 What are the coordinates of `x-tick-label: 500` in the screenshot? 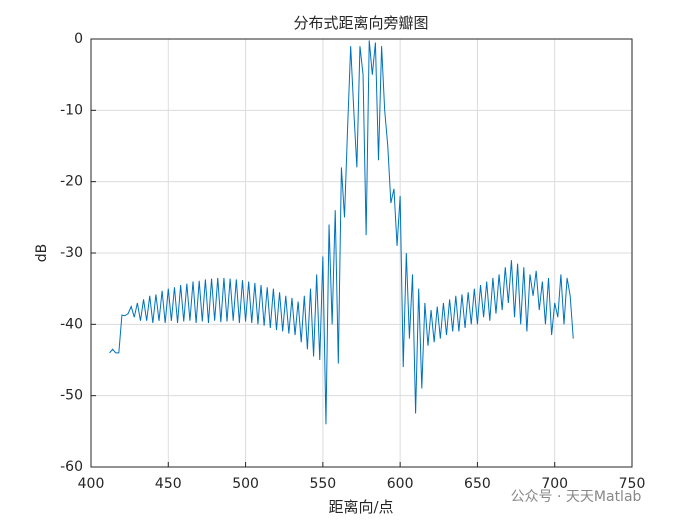 It's located at (245, 484).